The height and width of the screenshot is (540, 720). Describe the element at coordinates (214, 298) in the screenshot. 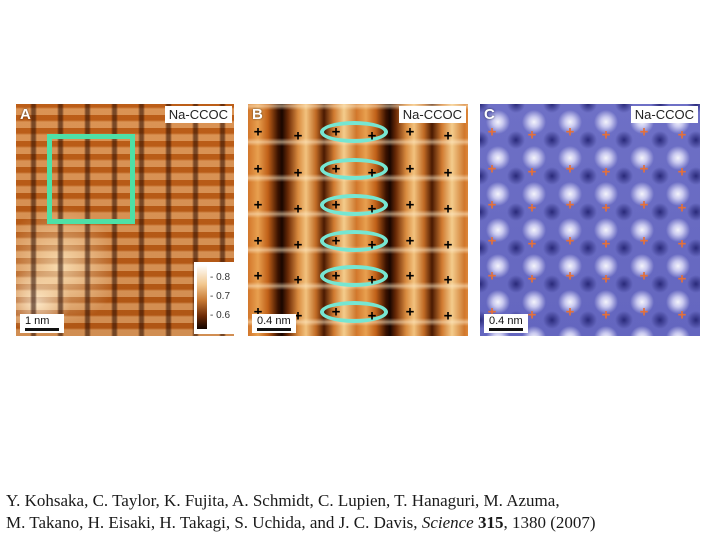

I see `panel-a-colorbar: - 0.8 - 0.7 - 0.6` at that location.